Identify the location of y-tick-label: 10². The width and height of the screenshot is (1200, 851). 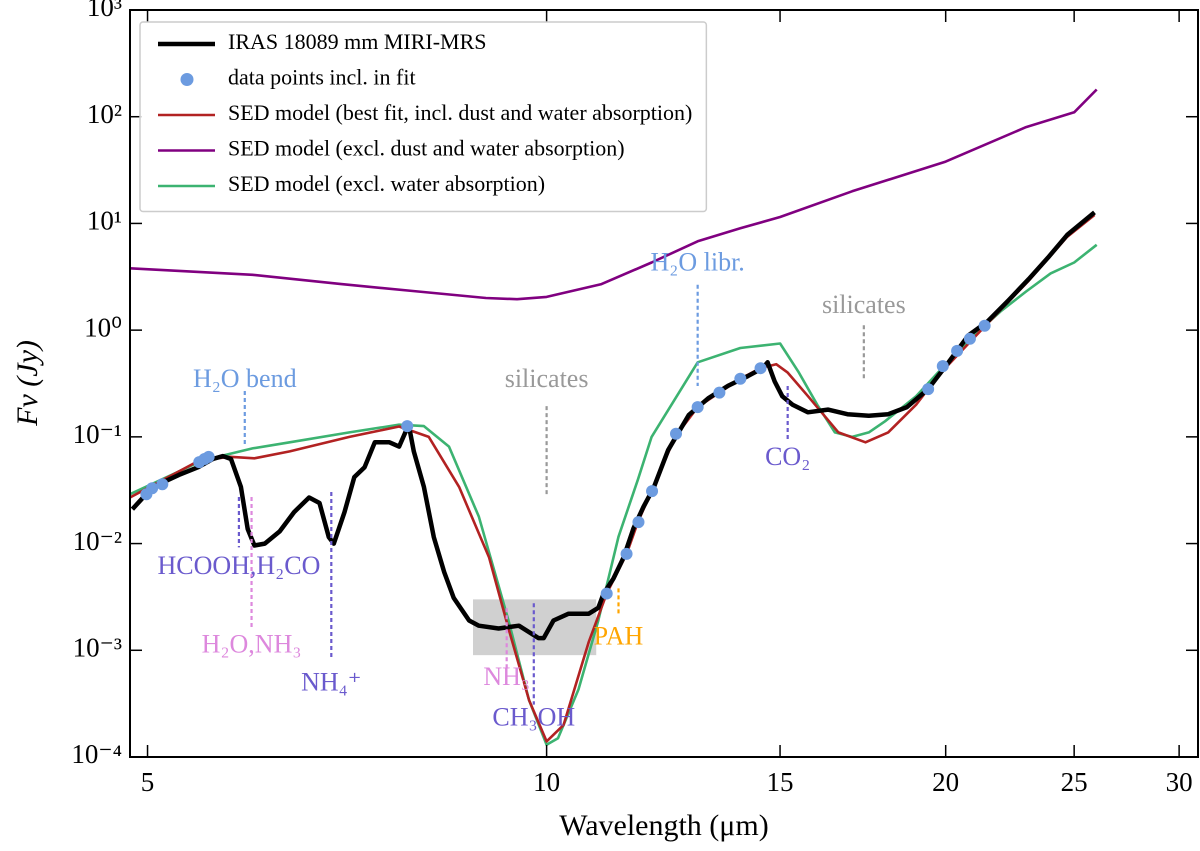
(104, 114).